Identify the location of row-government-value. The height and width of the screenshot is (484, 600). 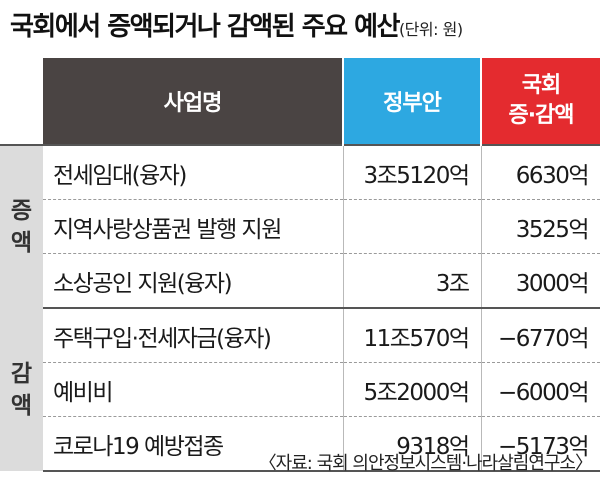
(412, 226).